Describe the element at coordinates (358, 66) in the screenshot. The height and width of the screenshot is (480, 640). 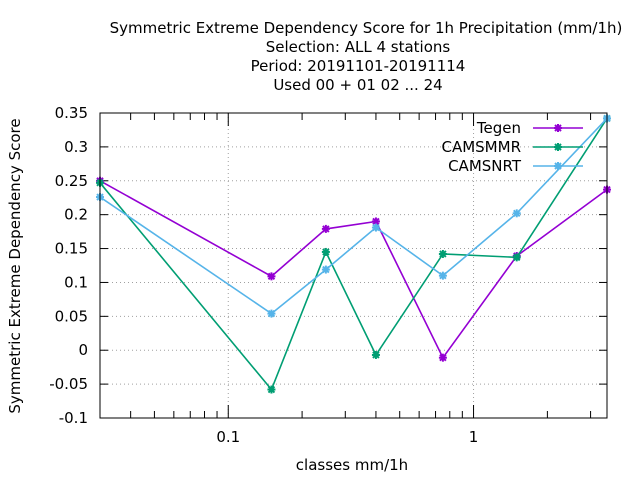
I see `title-line-3: Period: 20191101-20191114` at that location.